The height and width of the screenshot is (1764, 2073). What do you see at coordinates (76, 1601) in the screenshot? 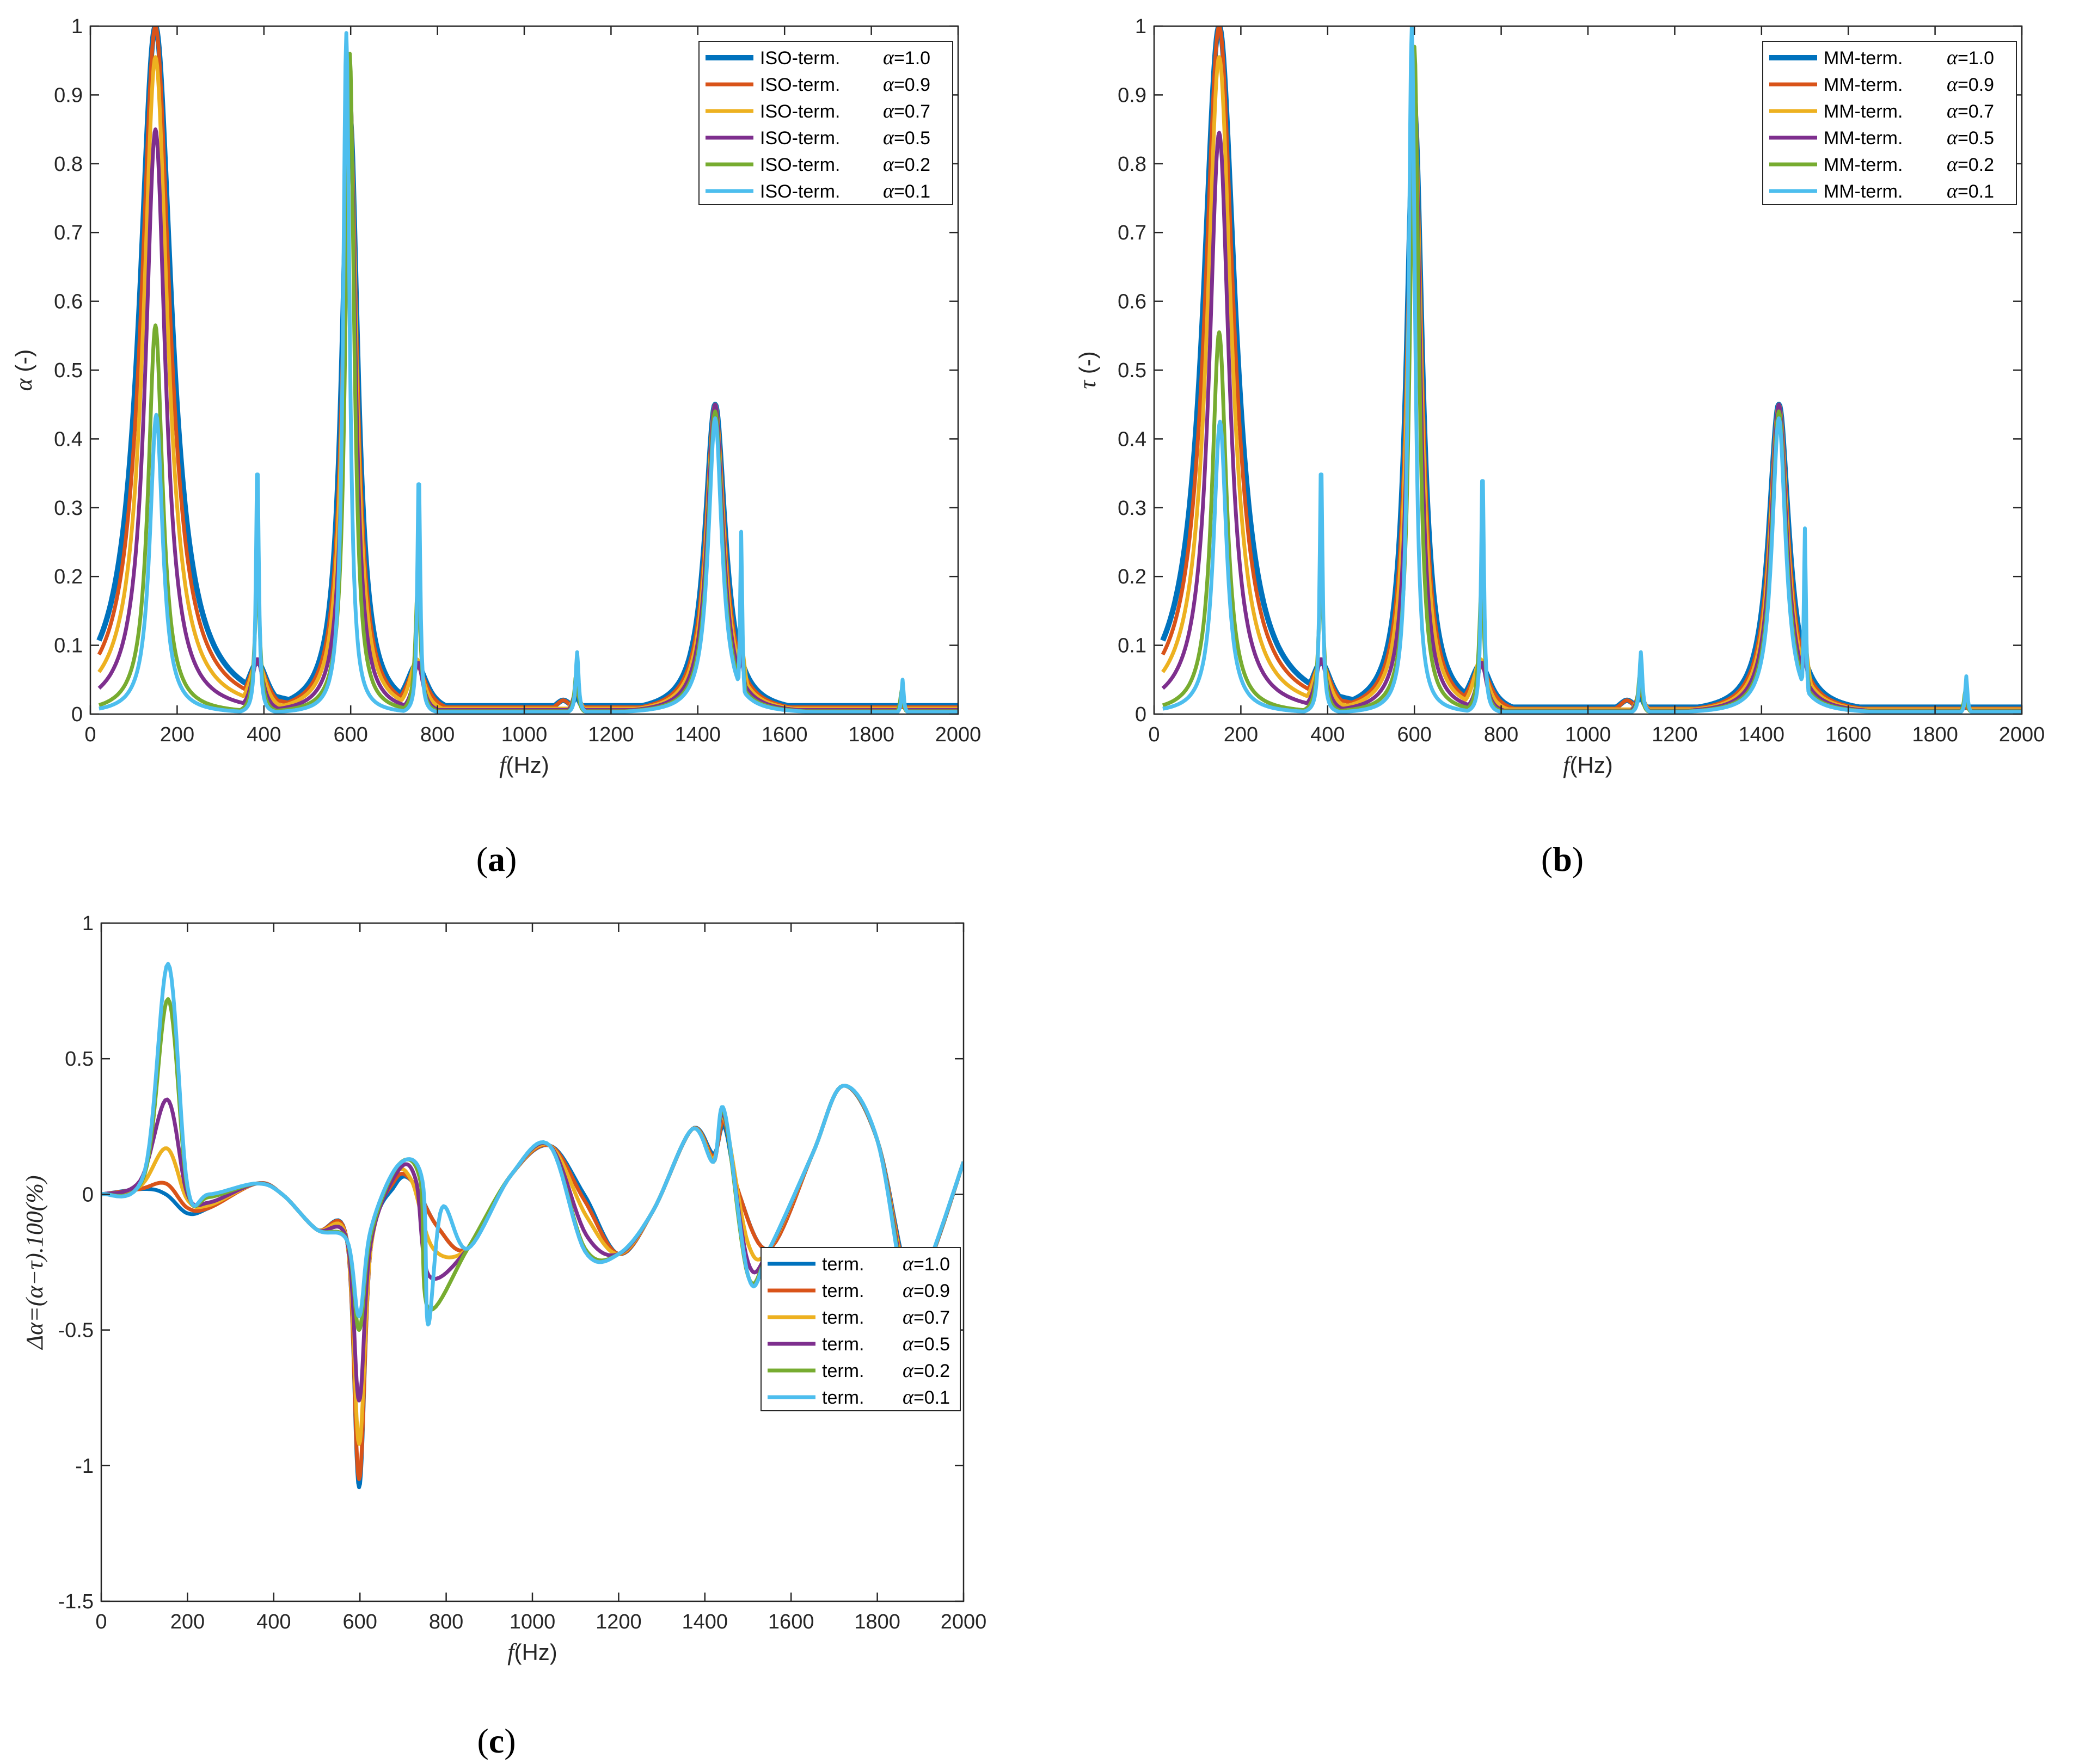
I see `y-tick-label: -1.5` at bounding box center [76, 1601].